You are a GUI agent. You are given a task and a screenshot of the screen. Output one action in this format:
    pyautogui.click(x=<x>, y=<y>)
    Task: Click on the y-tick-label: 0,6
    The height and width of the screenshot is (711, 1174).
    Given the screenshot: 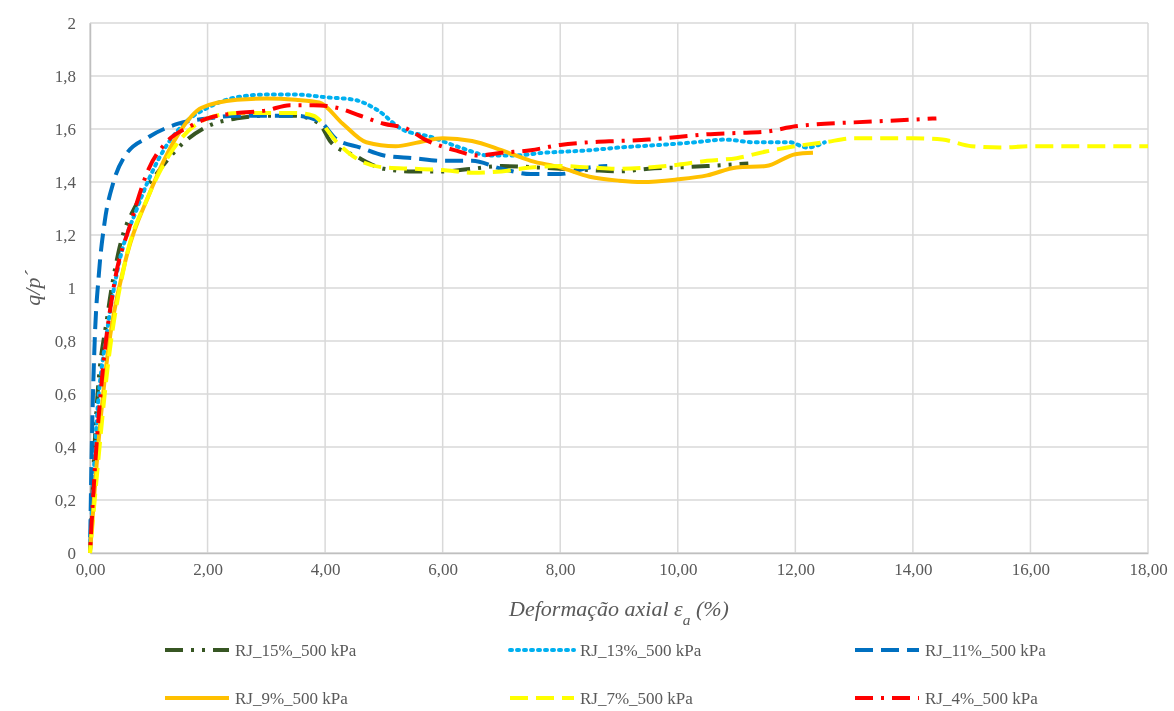 What is the action you would take?
    pyautogui.click(x=65, y=394)
    